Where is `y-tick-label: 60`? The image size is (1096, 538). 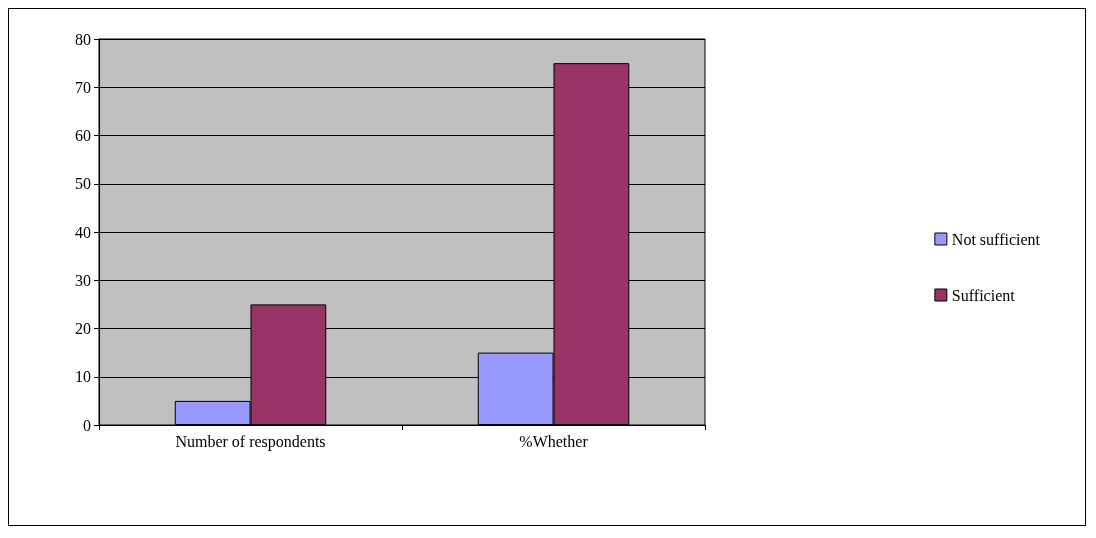 y-tick-label: 60 is located at coordinates (83, 135).